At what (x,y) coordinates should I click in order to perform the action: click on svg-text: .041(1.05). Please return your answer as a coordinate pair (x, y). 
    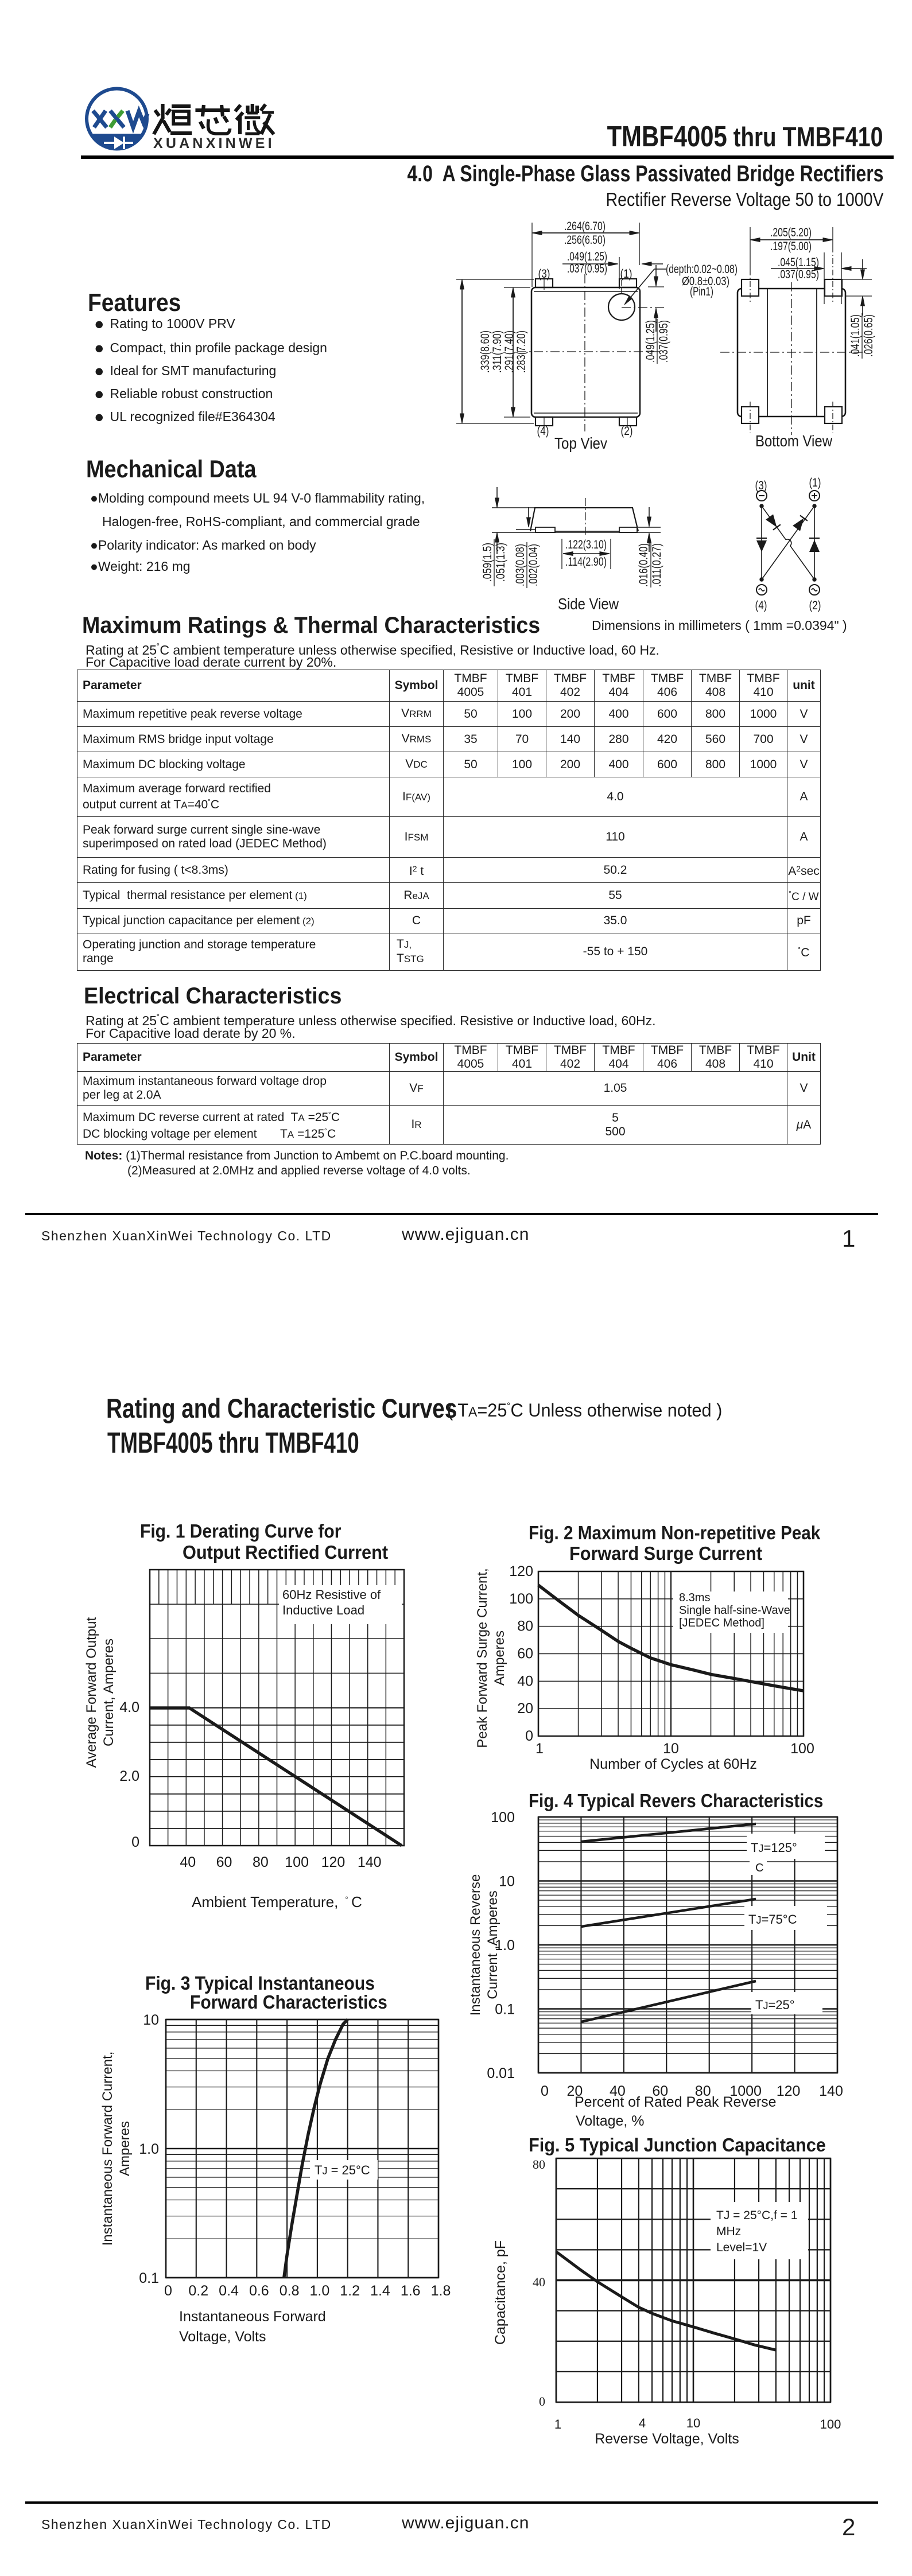
    Looking at the image, I should click on (856, 335).